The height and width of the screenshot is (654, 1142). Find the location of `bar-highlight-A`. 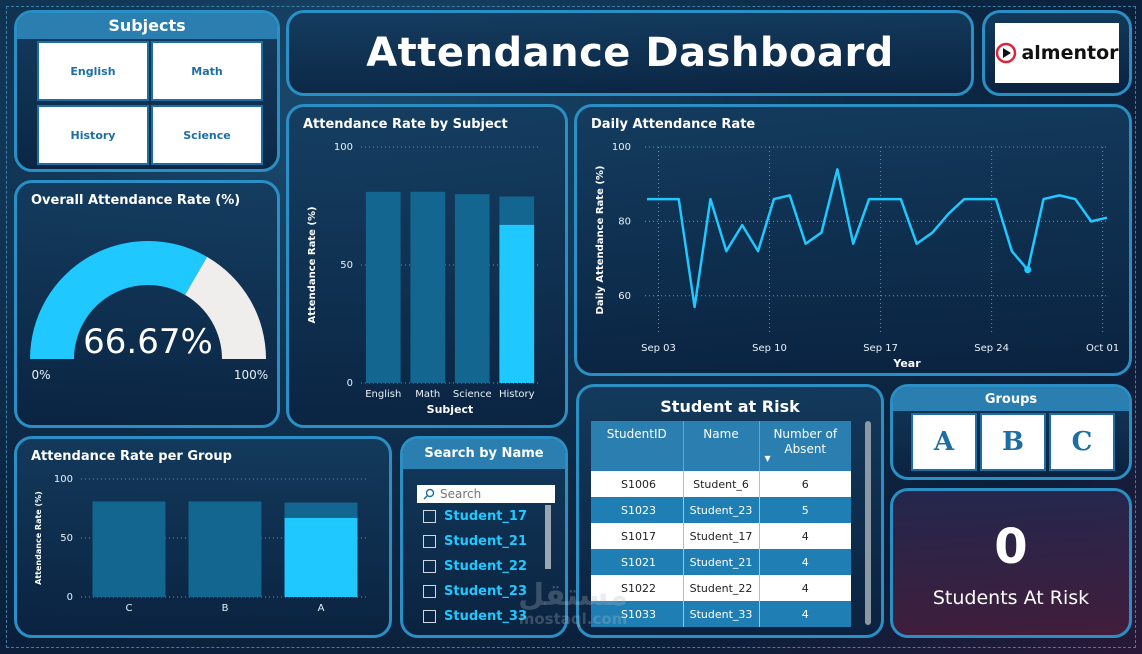

bar-highlight-A is located at coordinates (321, 557).